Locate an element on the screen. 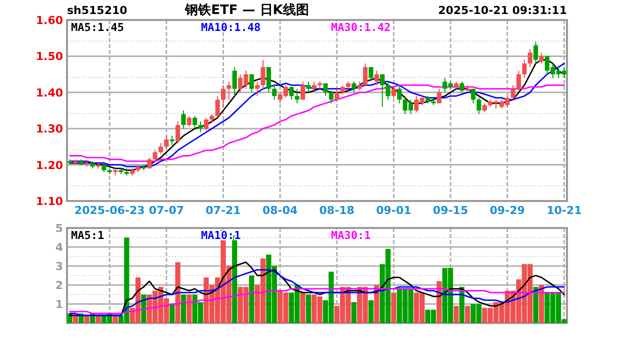 The height and width of the screenshot is (342, 627). text: MA30:1 is located at coordinates (351, 235).